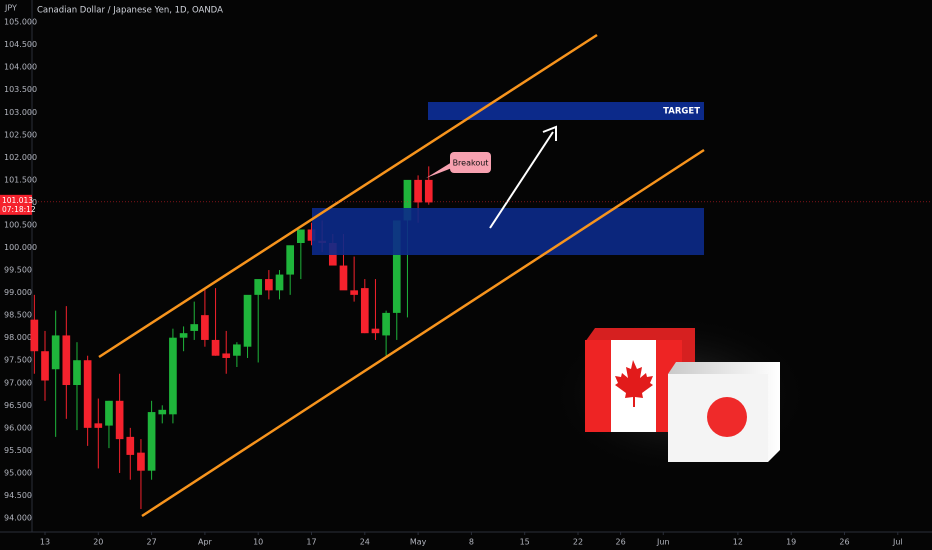  Describe the element at coordinates (738, 542) in the screenshot. I see `x-tick-label: 12` at that location.